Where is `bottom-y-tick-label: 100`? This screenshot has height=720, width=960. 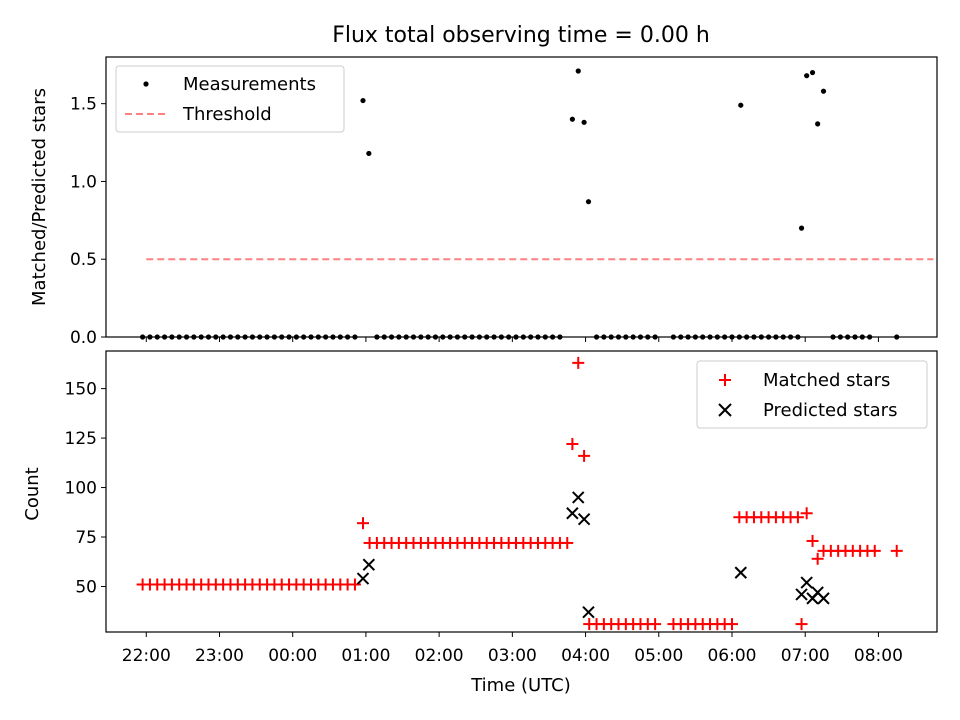
bottom-y-tick-label: 100 is located at coordinates (81, 489).